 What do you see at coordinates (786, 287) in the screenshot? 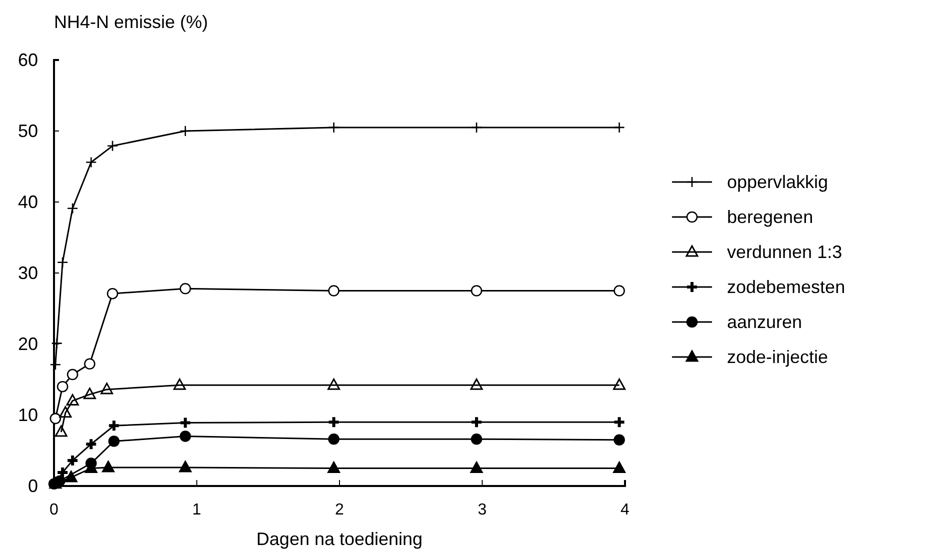
I see `legend-label: zodebemesten` at bounding box center [786, 287].